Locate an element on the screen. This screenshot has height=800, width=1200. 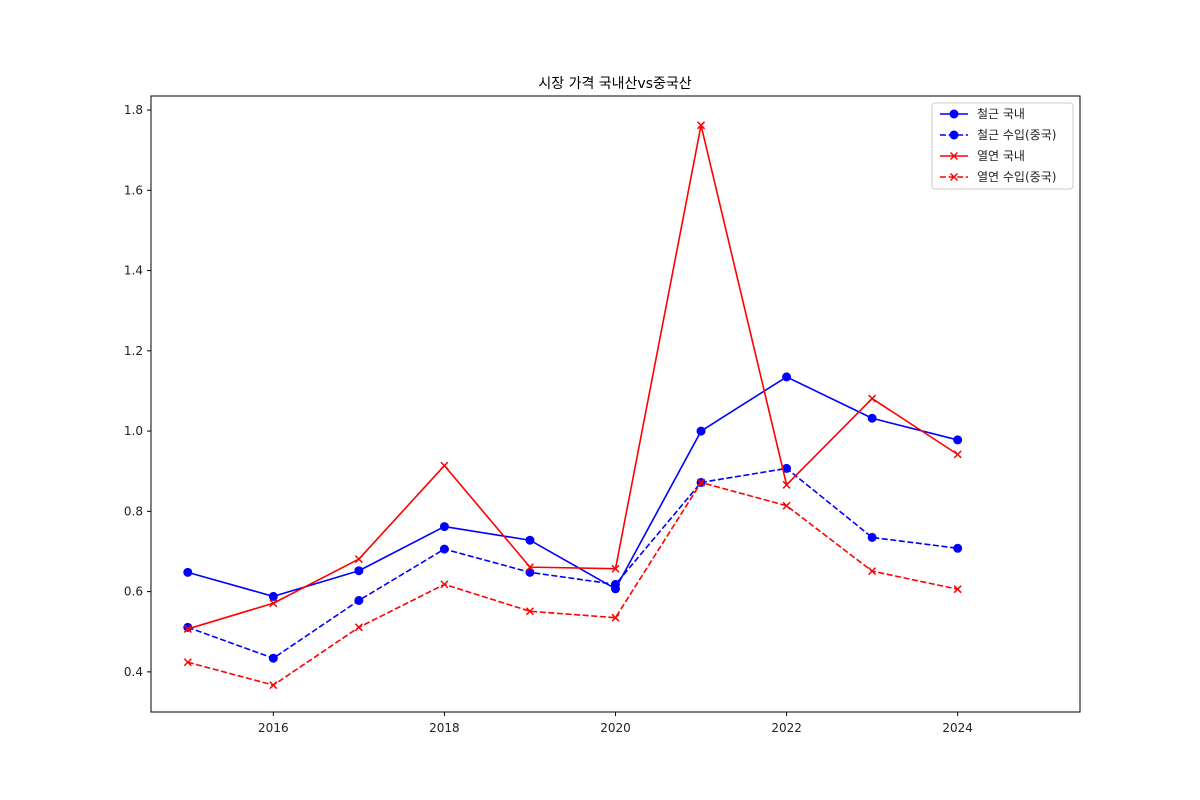
x-axis: 2016 2018 2020 2022 2024 is located at coordinates (615, 723).